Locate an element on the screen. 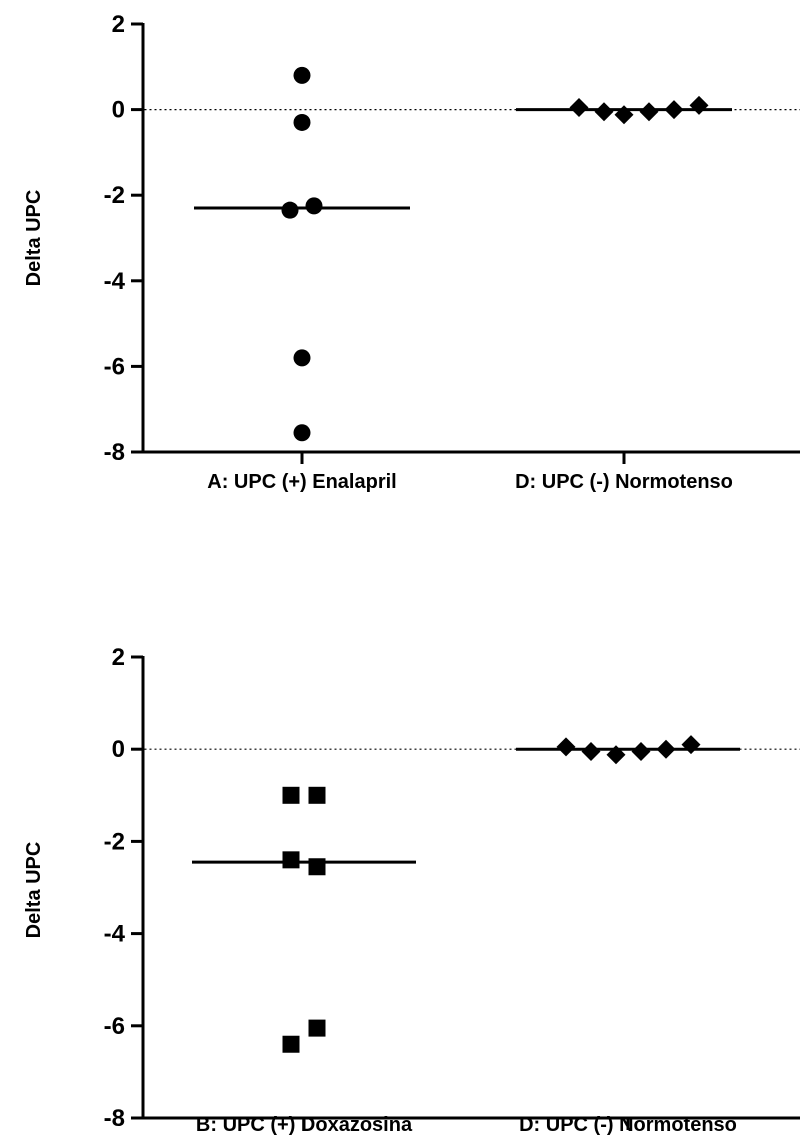 Image resolution: width=800 pixels, height=1139 pixels. top-y-tick-label: 2 is located at coordinates (118, 24).